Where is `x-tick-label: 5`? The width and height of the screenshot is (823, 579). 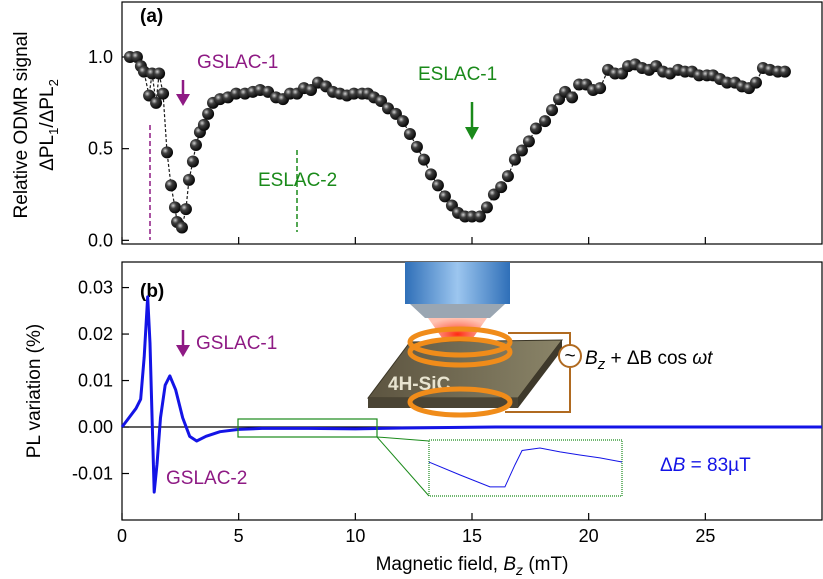
x-tick-label: 5 is located at coordinates (239, 536).